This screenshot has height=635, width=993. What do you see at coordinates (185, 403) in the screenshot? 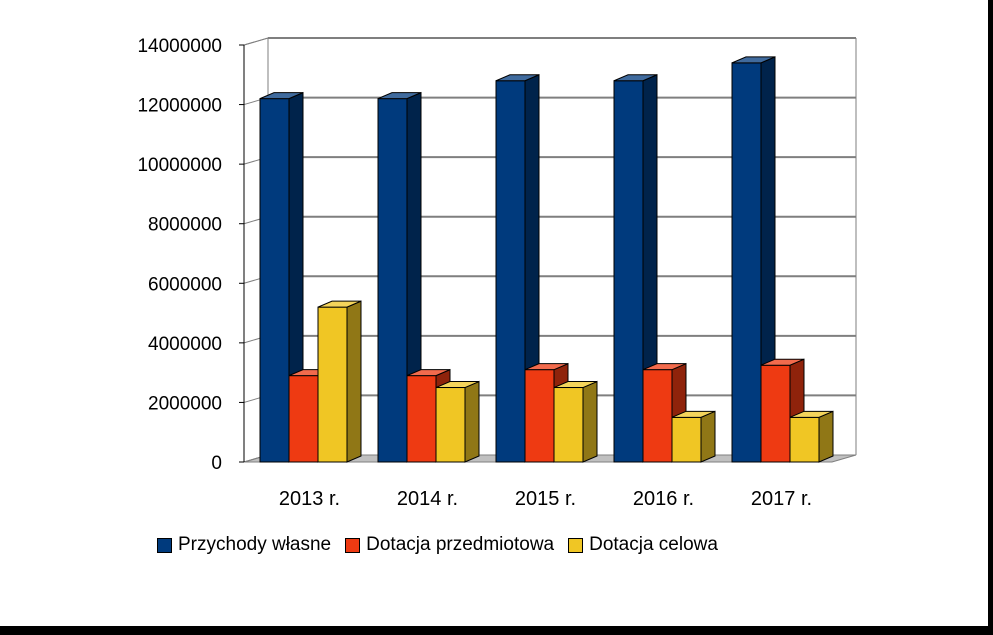
I see `y-tick-label: 2000000` at bounding box center [185, 403].